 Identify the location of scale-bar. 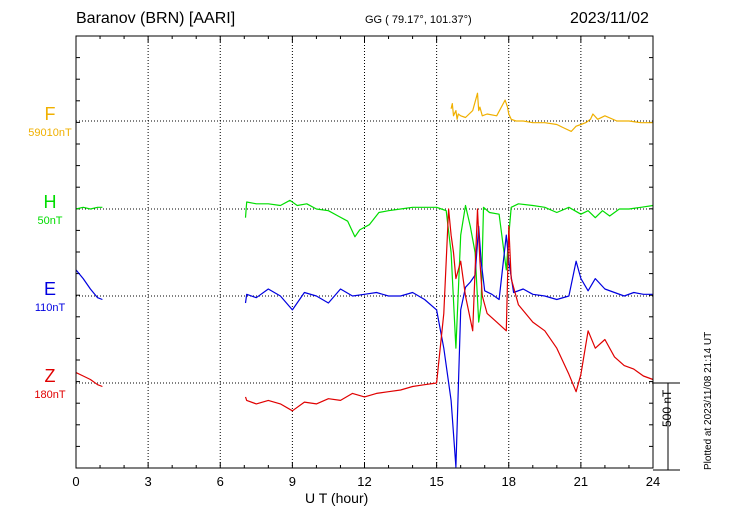
(666, 426).